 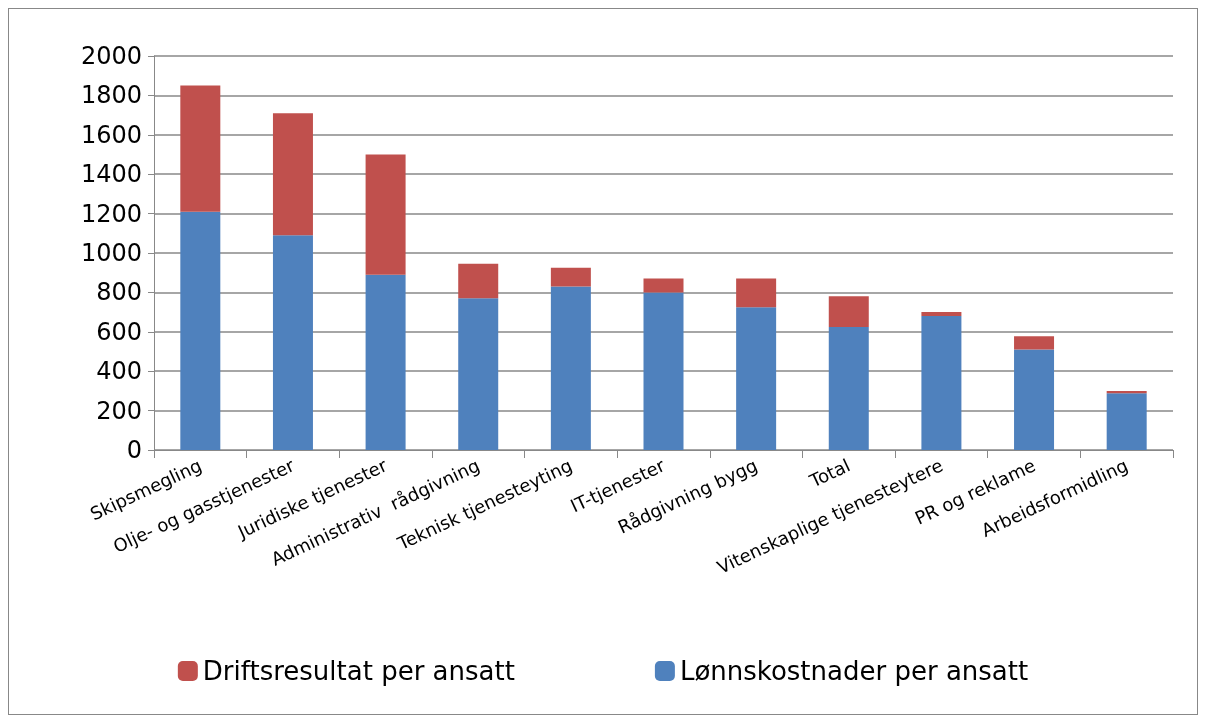 What do you see at coordinates (119, 331) in the screenshot?
I see `y-tick-label: 600` at bounding box center [119, 331].